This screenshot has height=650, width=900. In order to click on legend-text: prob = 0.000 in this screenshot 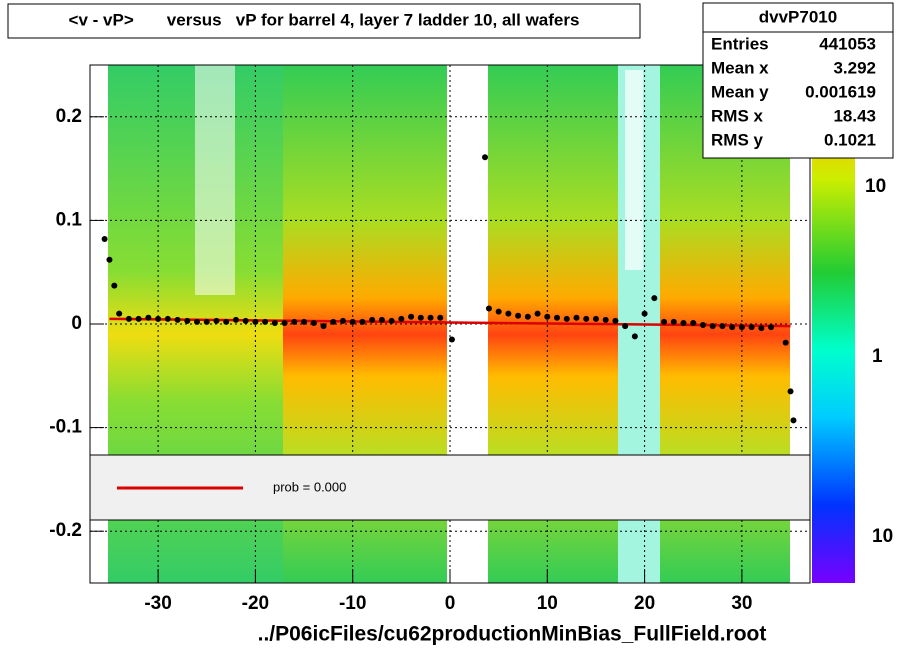, I will do `click(309, 486)`.